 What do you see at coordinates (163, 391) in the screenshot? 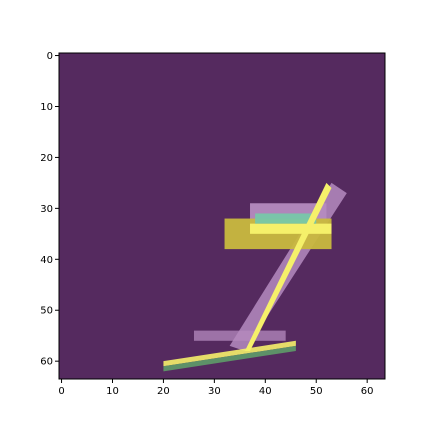
I see `x-tick-label-20: 20` at bounding box center [163, 391].